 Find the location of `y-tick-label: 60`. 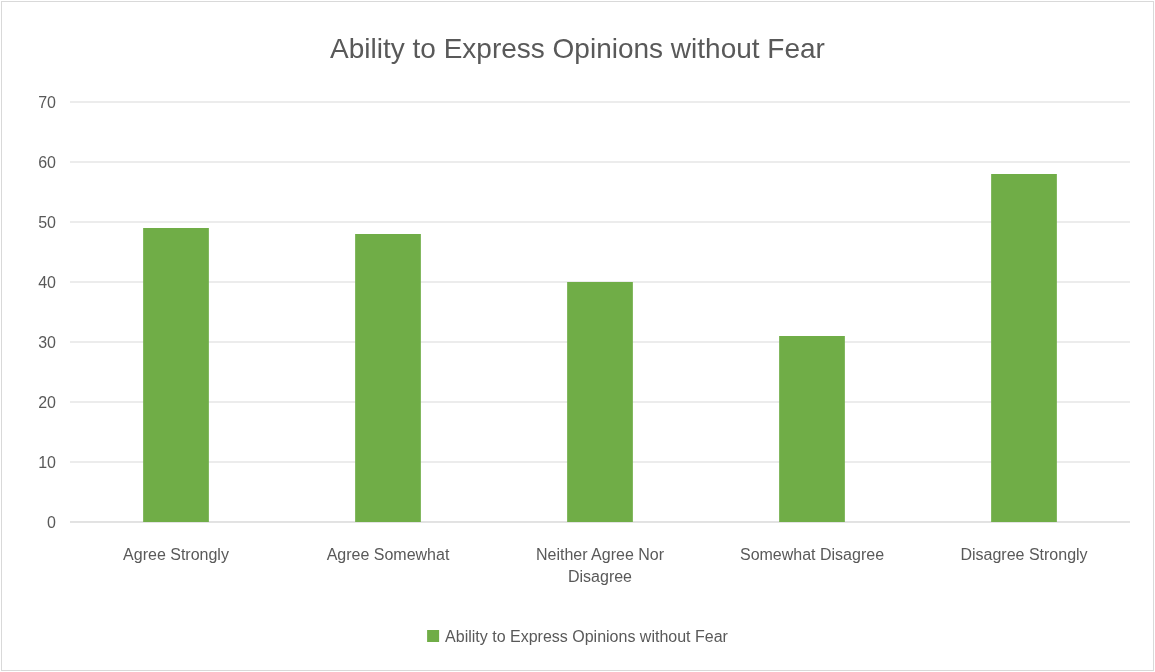

y-tick-label: 60 is located at coordinates (47, 162).